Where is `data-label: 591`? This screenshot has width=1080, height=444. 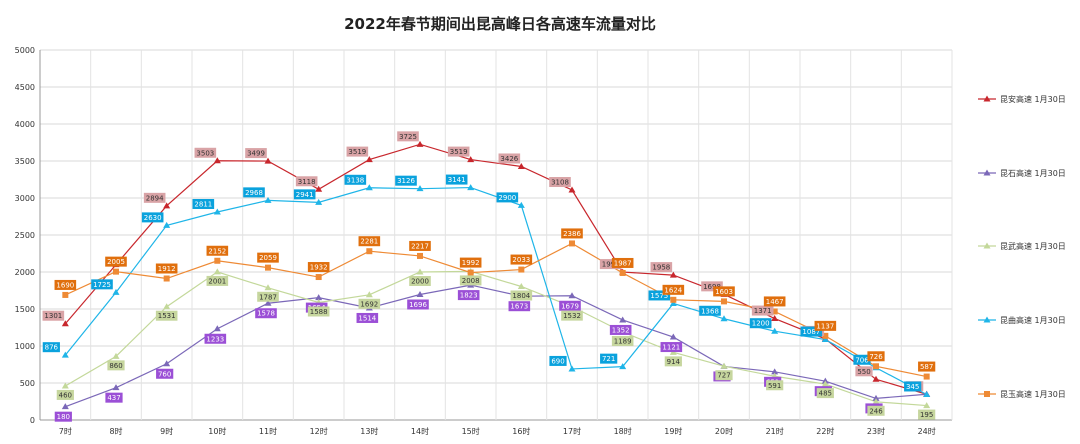
data-label: 591 is located at coordinates (774, 386).